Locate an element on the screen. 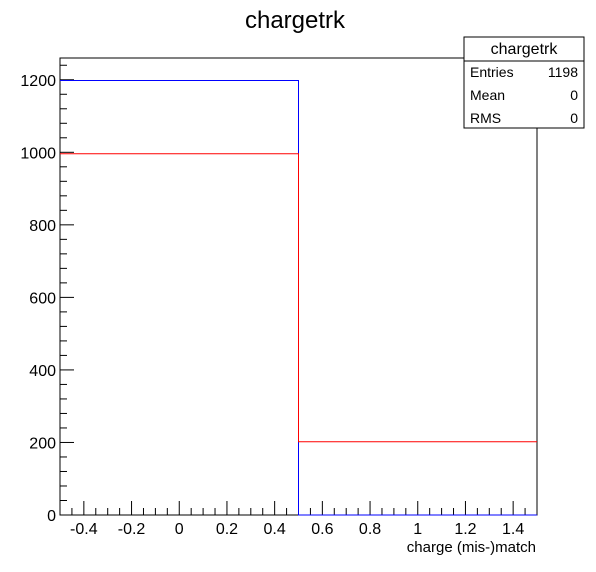 This screenshot has width=596, height=572. x-tick-label: -0.4 is located at coordinates (84, 529).